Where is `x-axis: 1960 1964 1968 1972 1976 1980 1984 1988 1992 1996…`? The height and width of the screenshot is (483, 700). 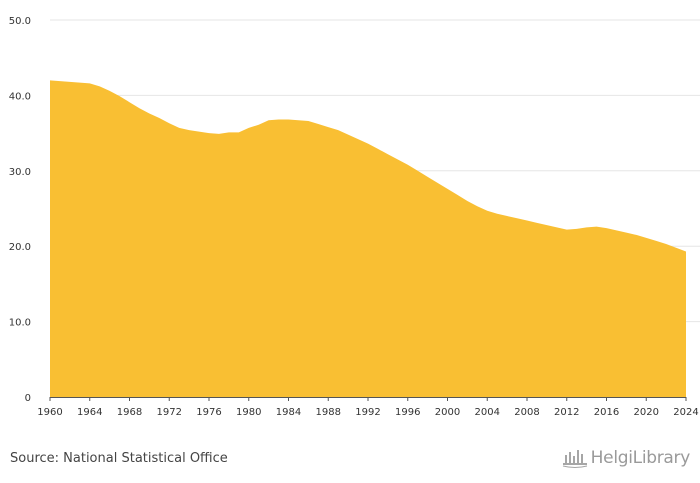
x-axis: 1960 1964 1968 1972 1976 1980 1984 1988 1992 1996… is located at coordinates (368, 407).